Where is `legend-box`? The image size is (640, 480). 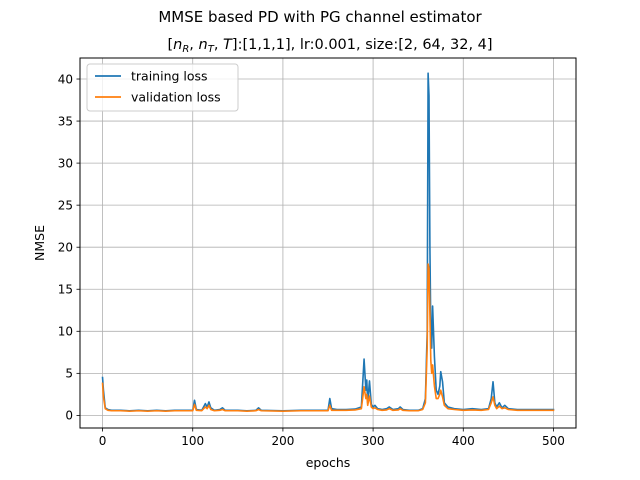 legend-box is located at coordinates (162, 87).